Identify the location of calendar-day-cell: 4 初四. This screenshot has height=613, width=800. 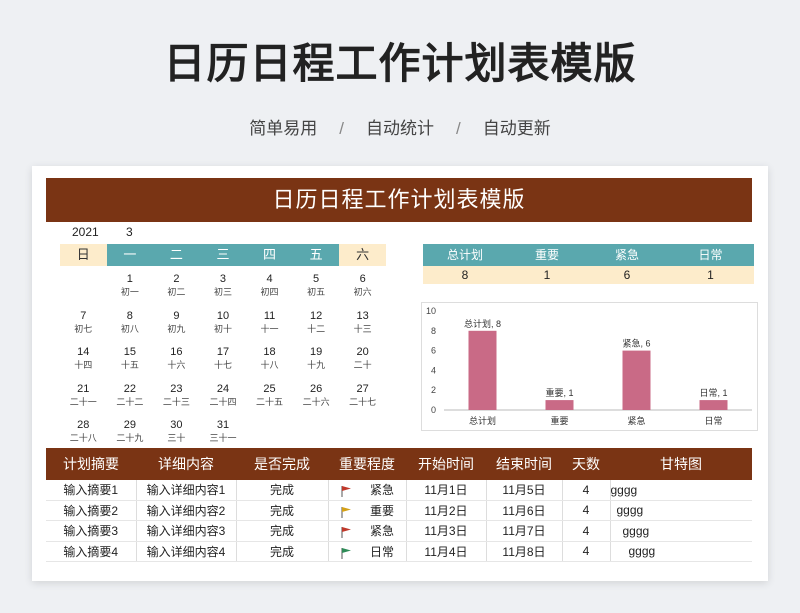
(269, 288).